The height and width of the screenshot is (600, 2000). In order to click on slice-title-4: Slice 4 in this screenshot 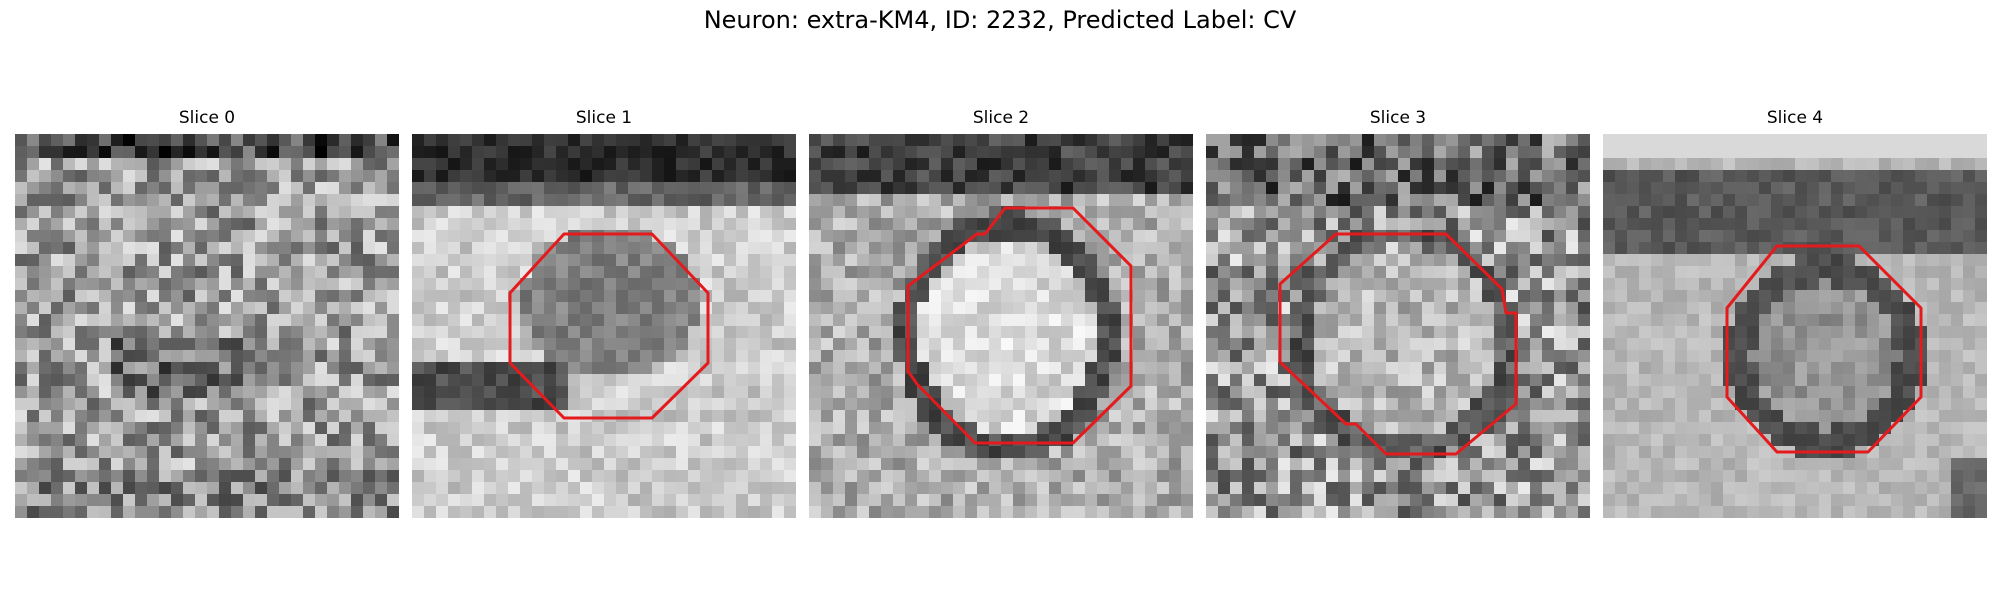, I will do `click(1795, 118)`.